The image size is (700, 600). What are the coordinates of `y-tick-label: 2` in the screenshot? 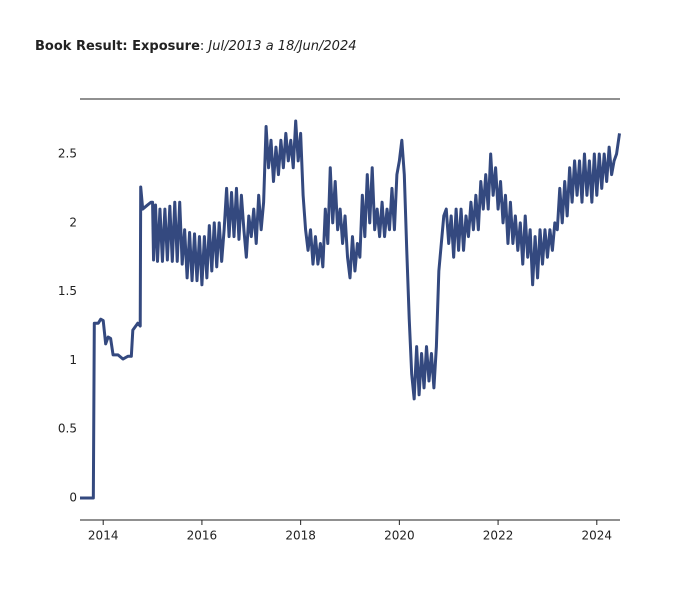 It's located at (73, 222).